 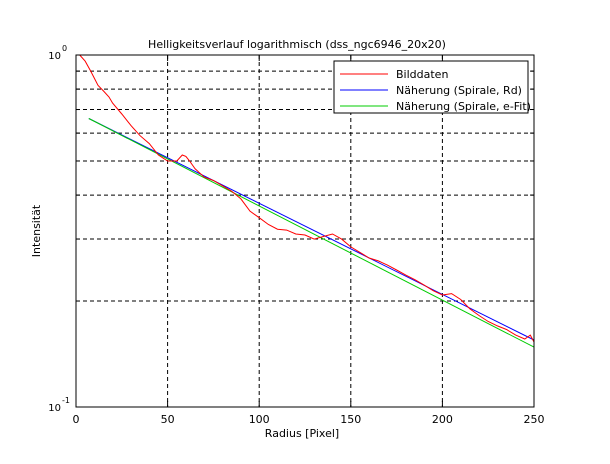 What do you see at coordinates (168, 419) in the screenshot?
I see `x-tick-label: 50` at bounding box center [168, 419].